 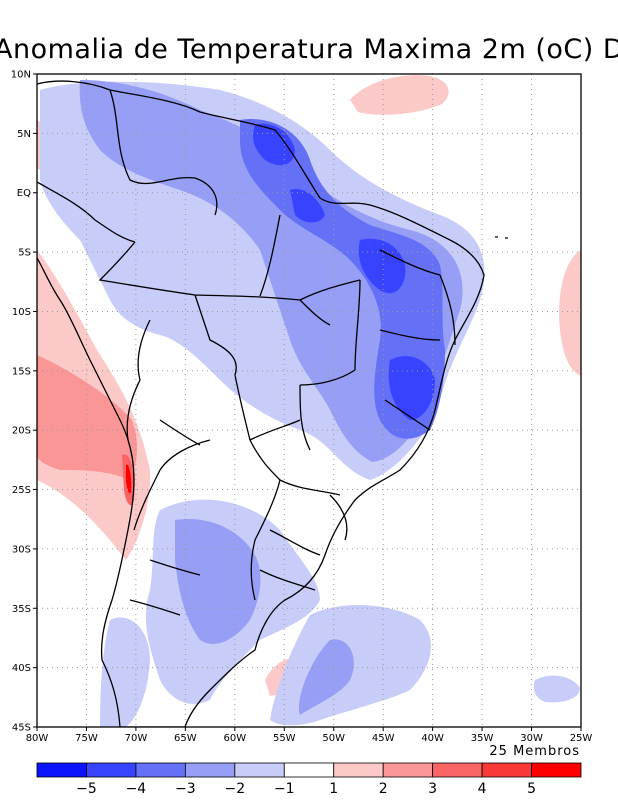 I want to click on cool-anomaly-level2-south, so click(x=218, y=581).